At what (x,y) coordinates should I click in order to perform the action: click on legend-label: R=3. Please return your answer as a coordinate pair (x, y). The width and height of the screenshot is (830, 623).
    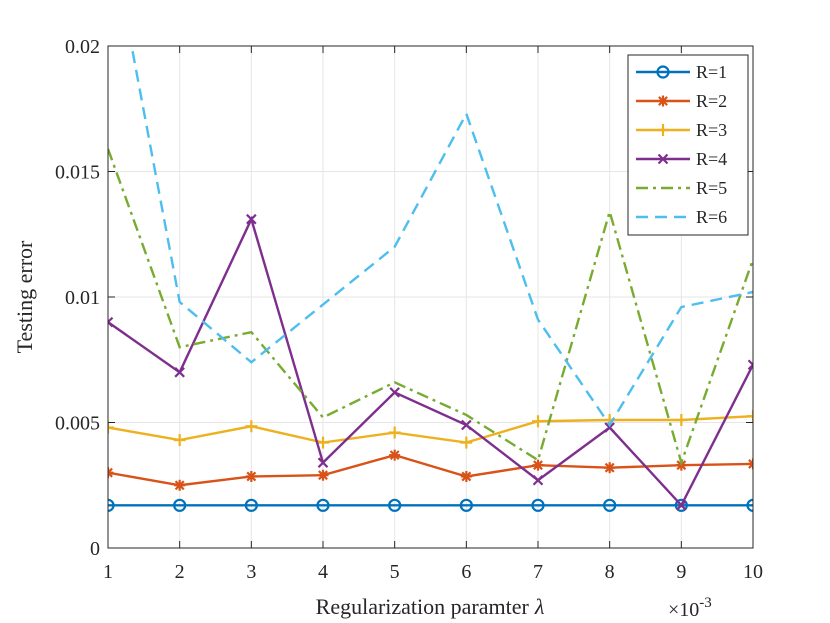
    Looking at the image, I should click on (711, 130).